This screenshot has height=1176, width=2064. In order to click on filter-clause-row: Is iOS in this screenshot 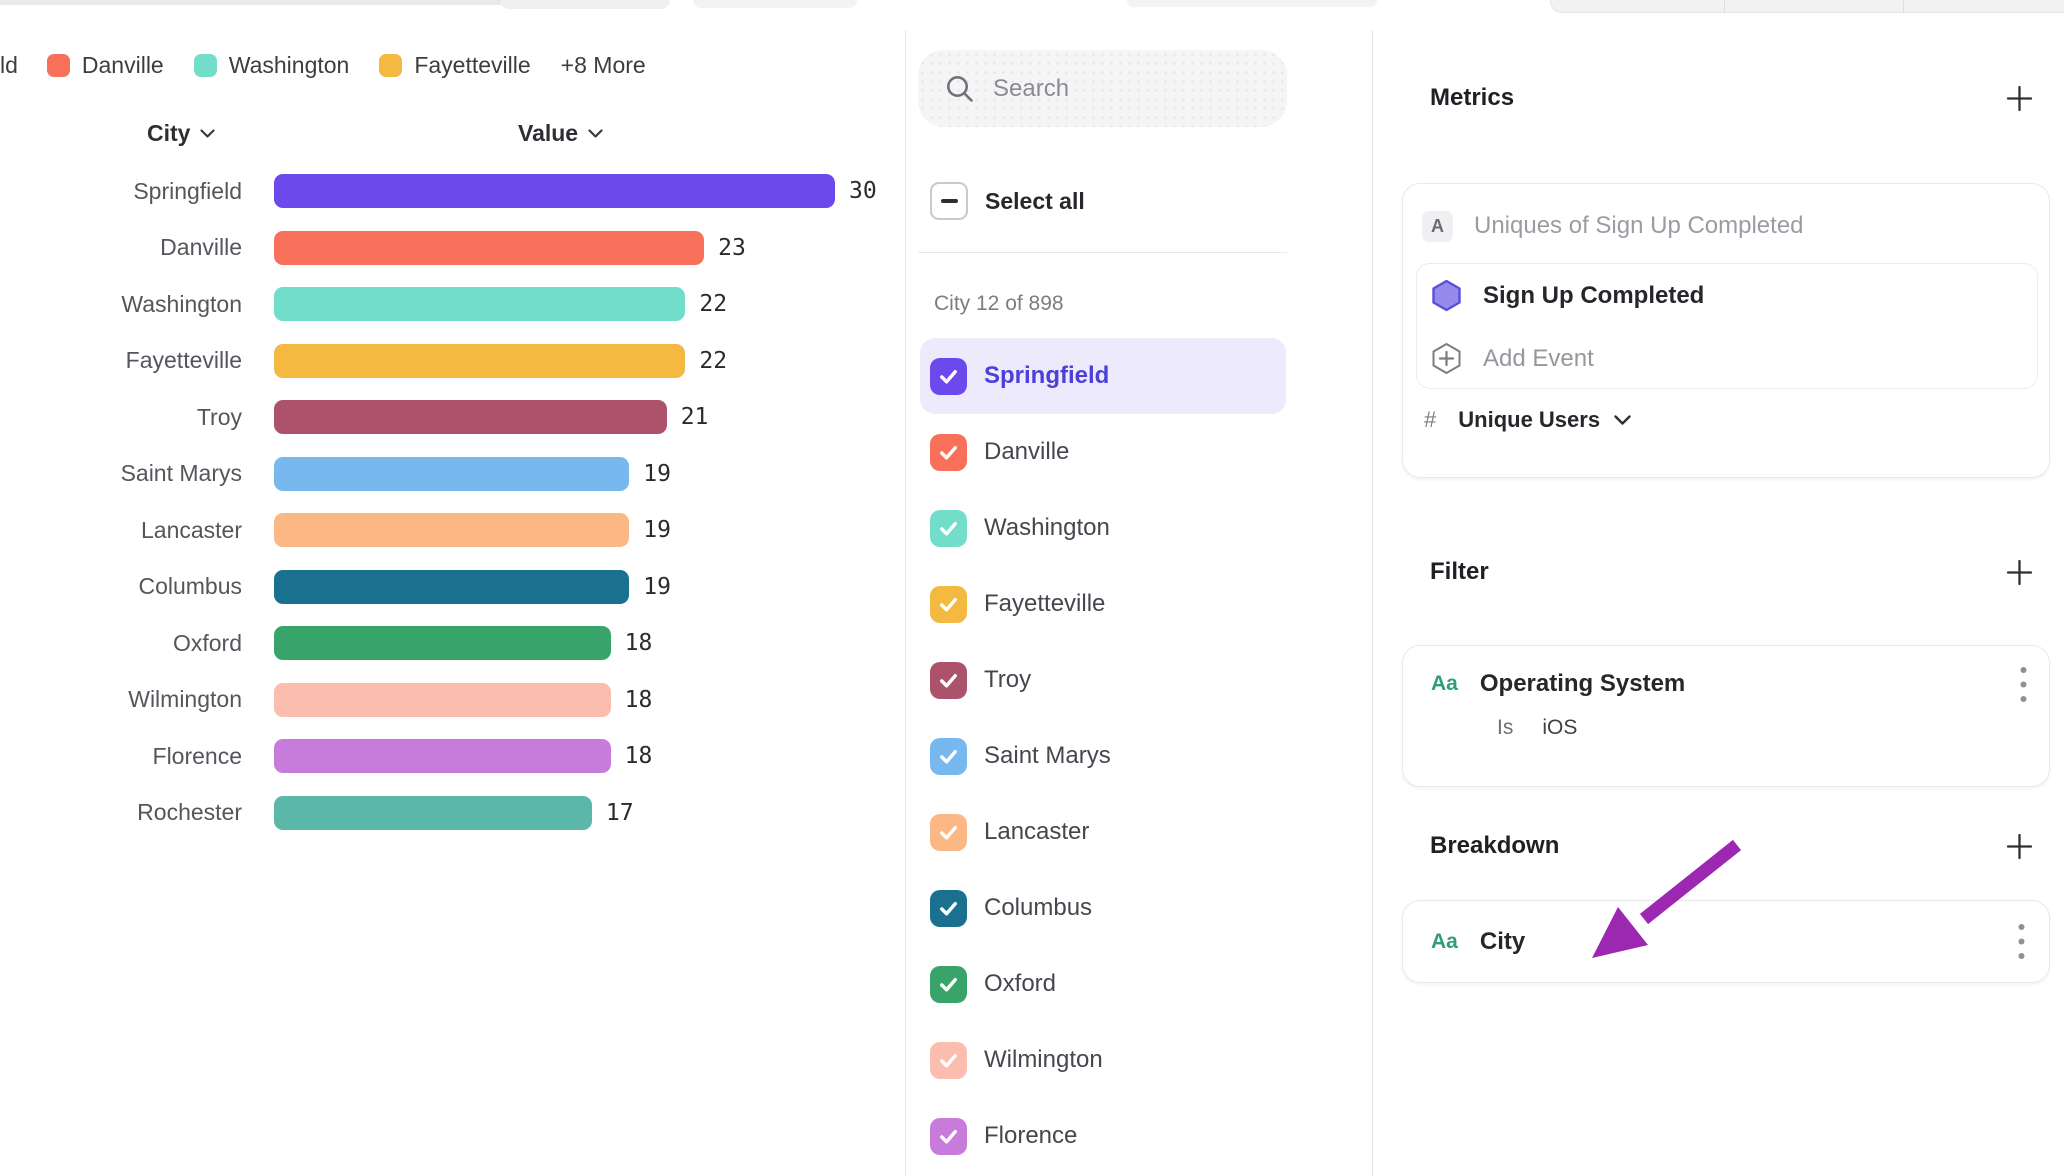, I will do `click(1766, 728)`.